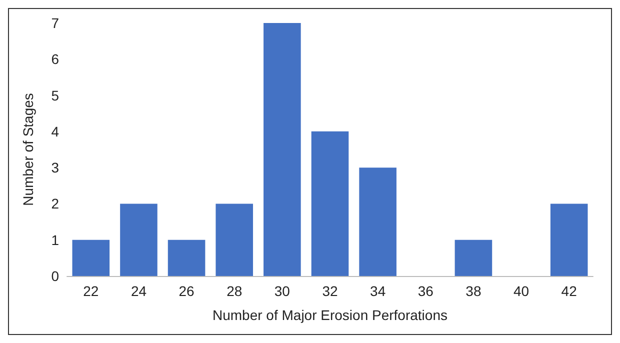 This screenshot has width=620, height=343. Describe the element at coordinates (186, 291) in the screenshot. I see `x-tick-label: 26` at that location.